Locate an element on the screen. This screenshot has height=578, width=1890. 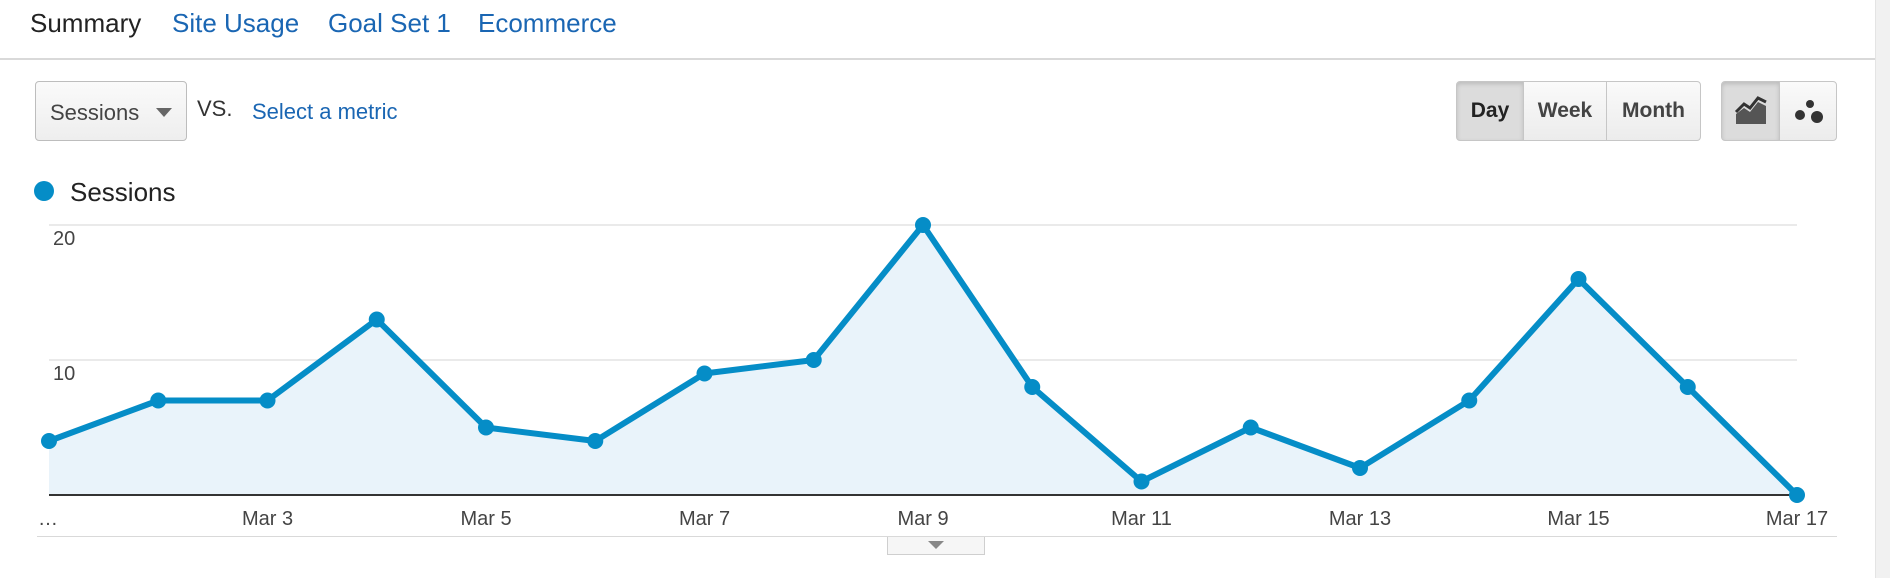
granularity-month-button: Month is located at coordinates (1653, 111).